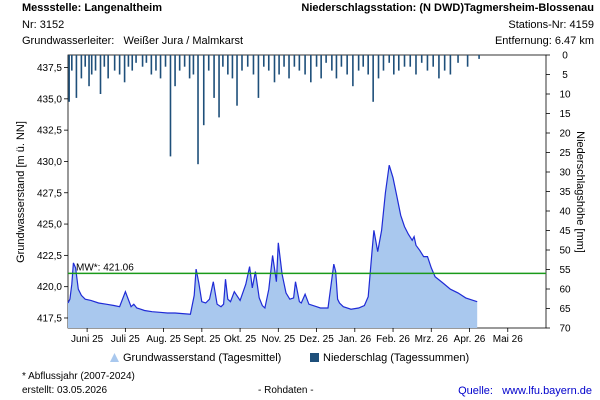  What do you see at coordinates (544, 41) in the screenshot?
I see `precip-distance: Entfernung: 6.47 km` at bounding box center [544, 41].